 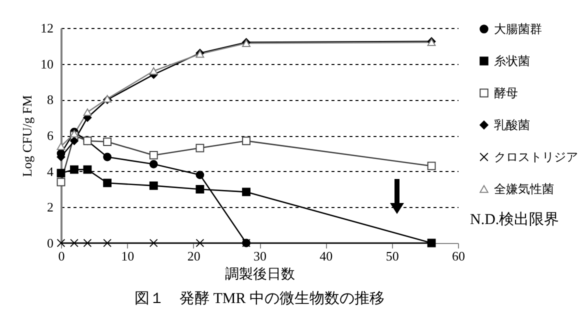 I want to click on y-tick-label: 2, so click(x=50, y=207).